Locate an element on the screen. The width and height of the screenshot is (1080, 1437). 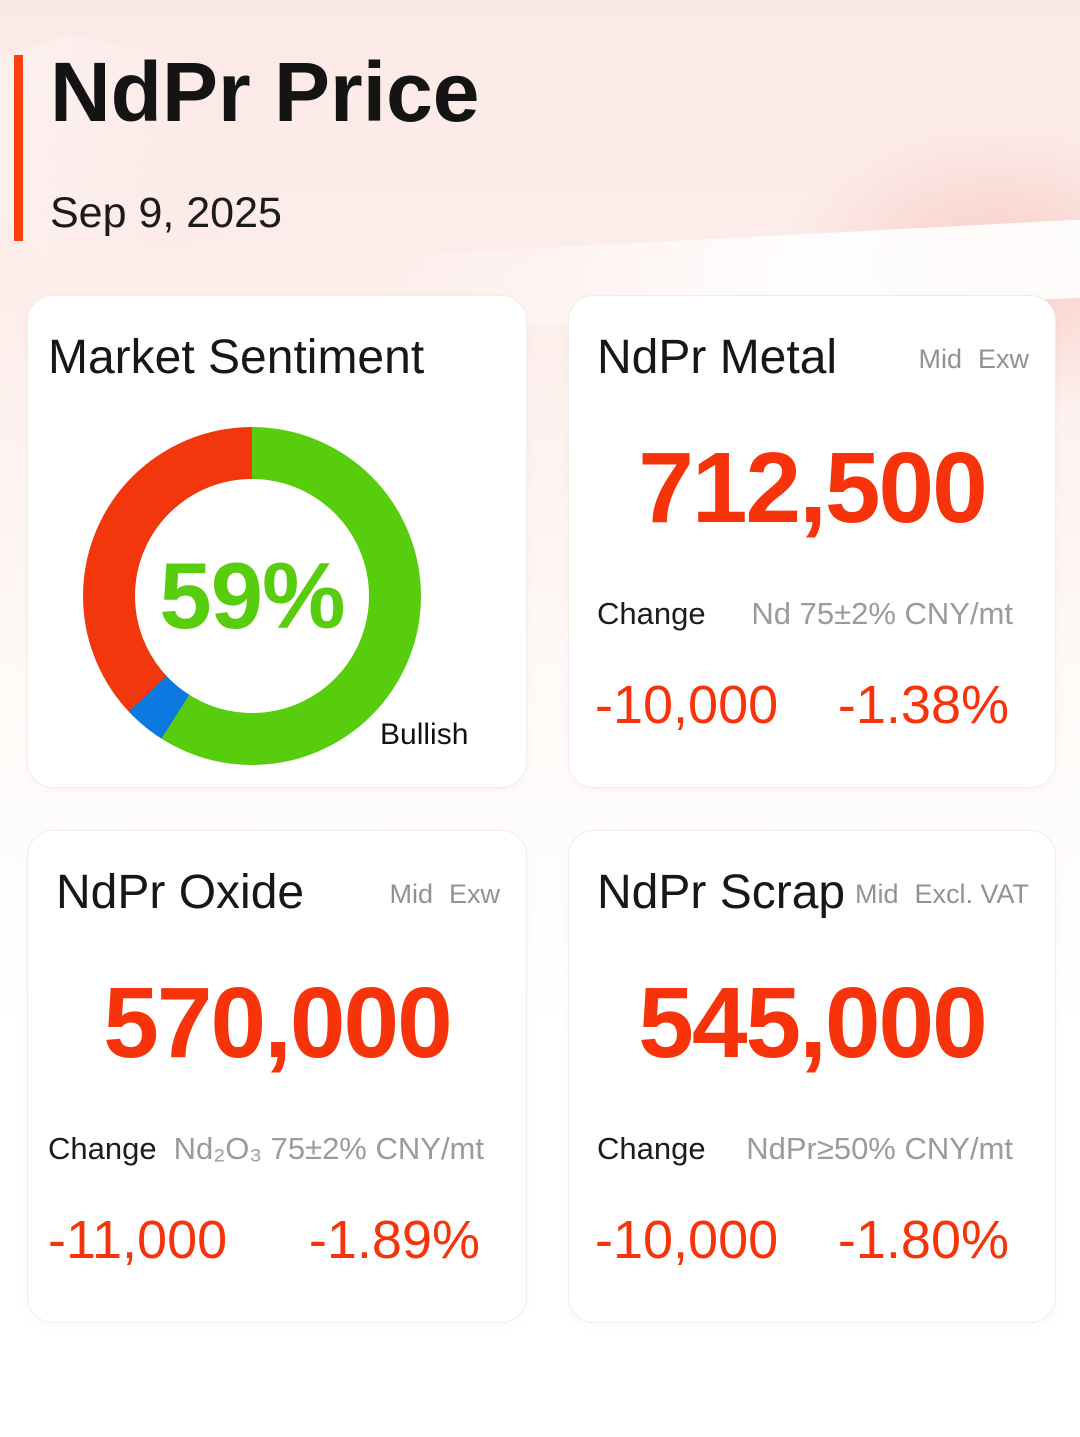
sentiment-donut-hole is located at coordinates (252, 596).